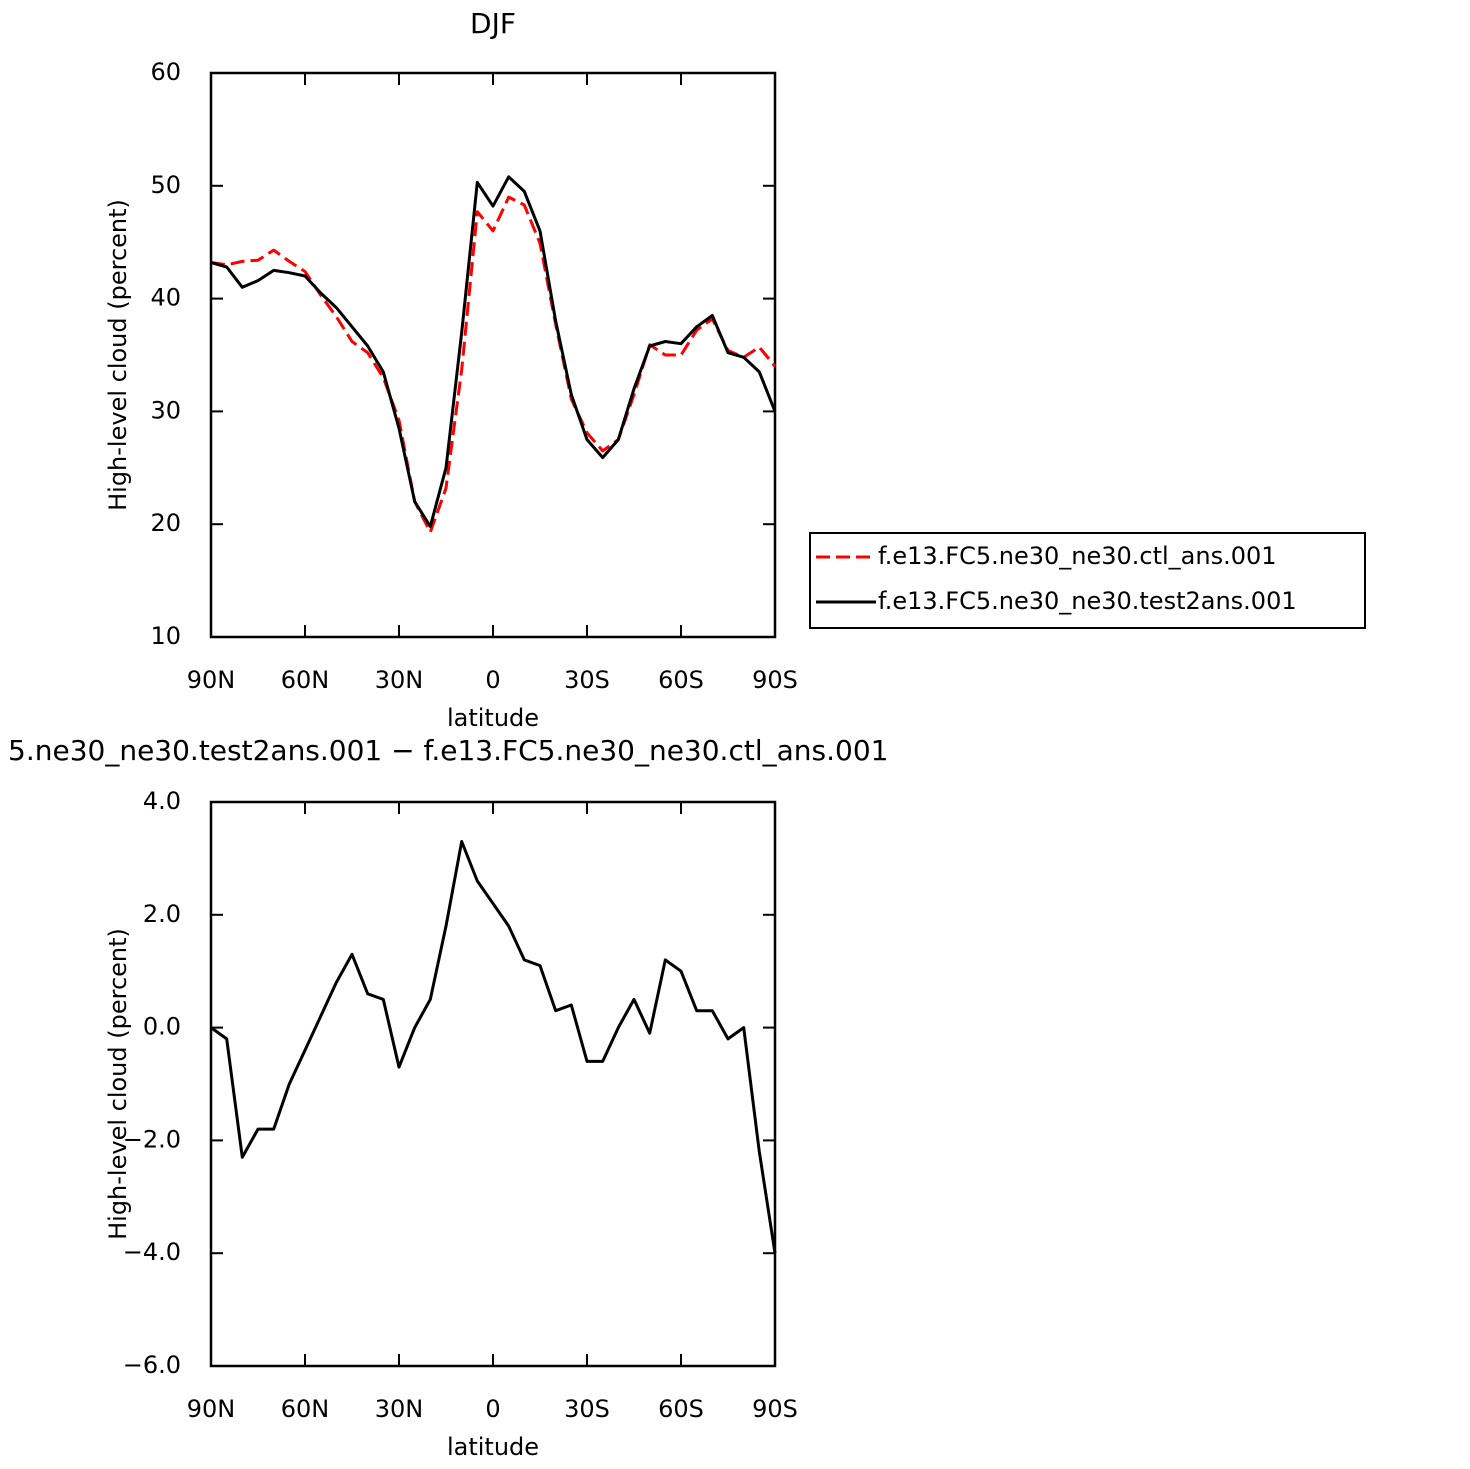 This screenshot has height=1469, width=1470. What do you see at coordinates (165, 523) in the screenshot?
I see `y-tick-label: 20` at bounding box center [165, 523].